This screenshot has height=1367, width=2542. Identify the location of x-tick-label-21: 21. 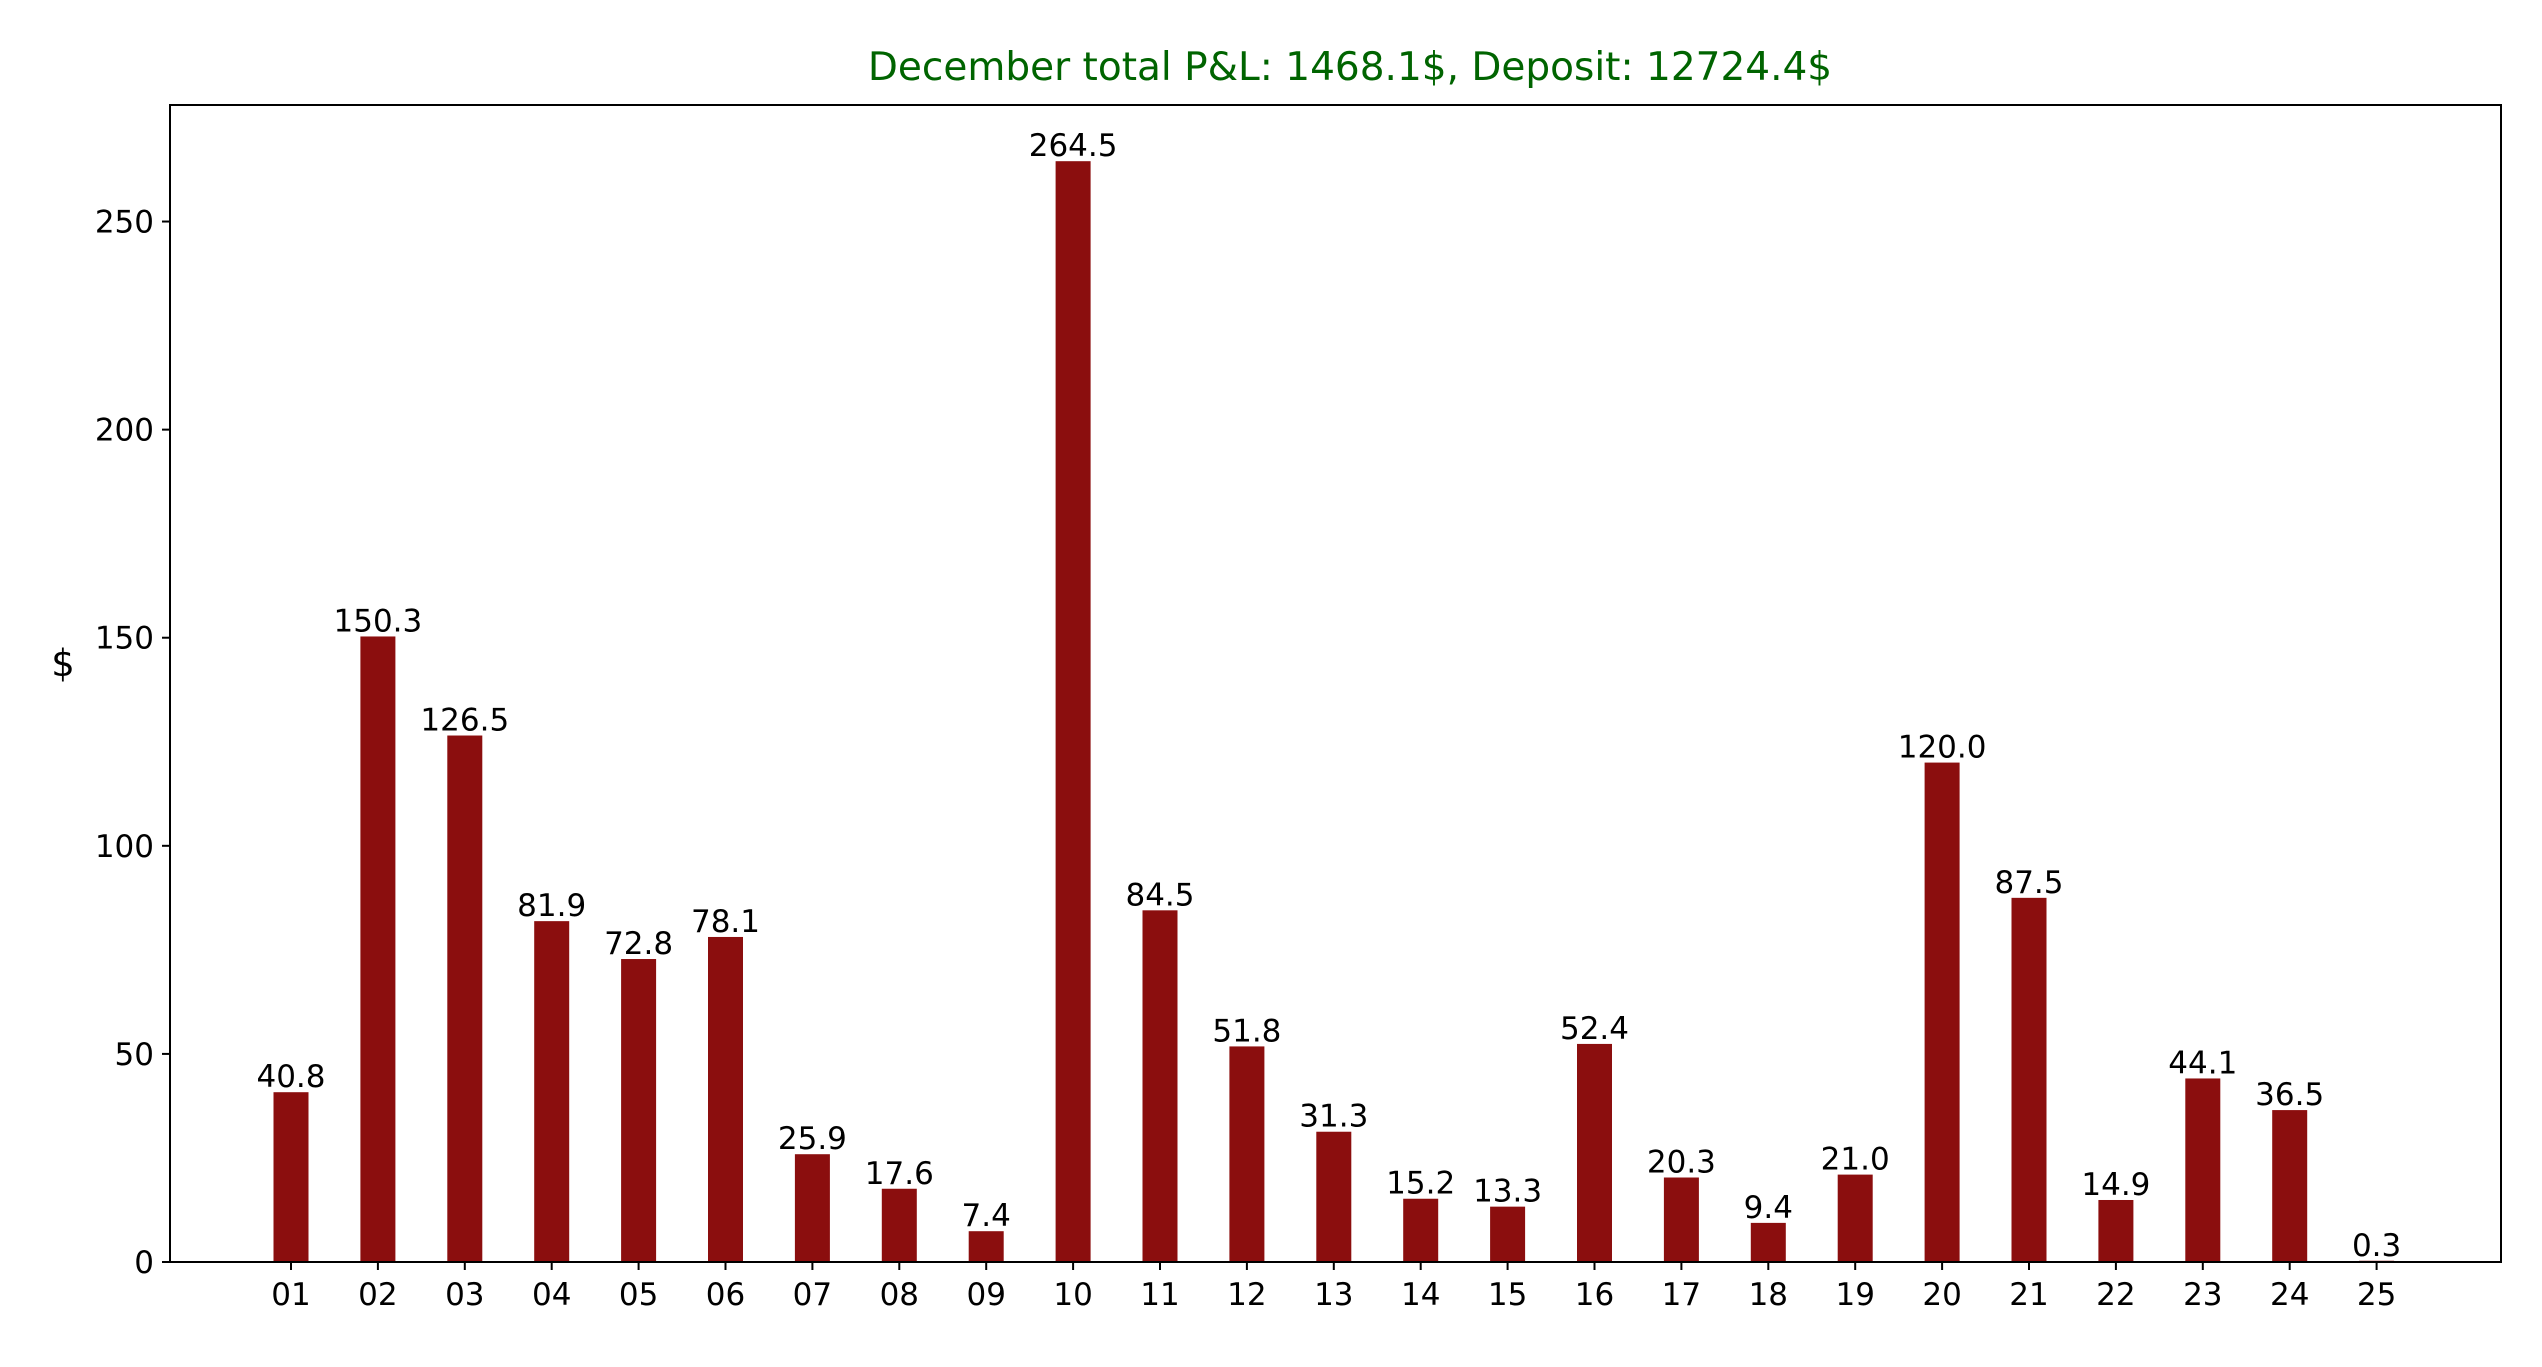
(2028, 1295).